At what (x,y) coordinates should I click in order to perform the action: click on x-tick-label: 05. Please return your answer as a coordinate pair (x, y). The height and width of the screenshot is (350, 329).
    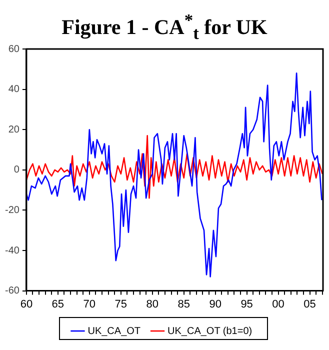
    Looking at the image, I should click on (310, 304).